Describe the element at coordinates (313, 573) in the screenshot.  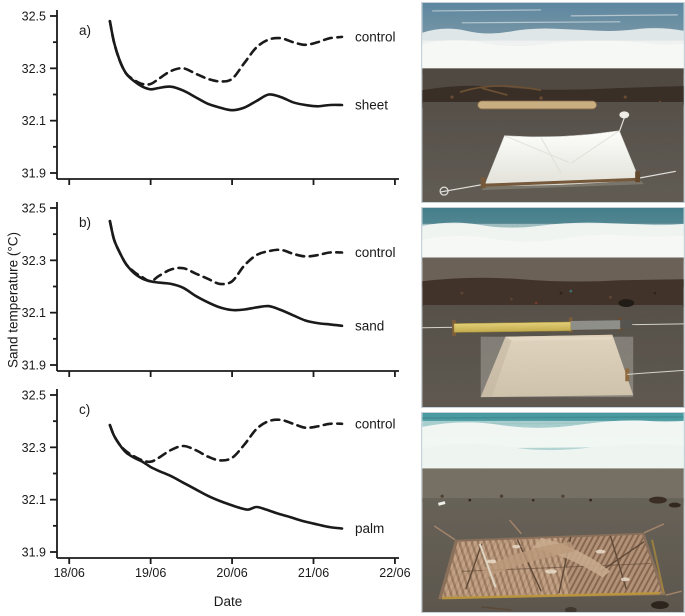
I see `x-tick-label: 21/06` at that location.